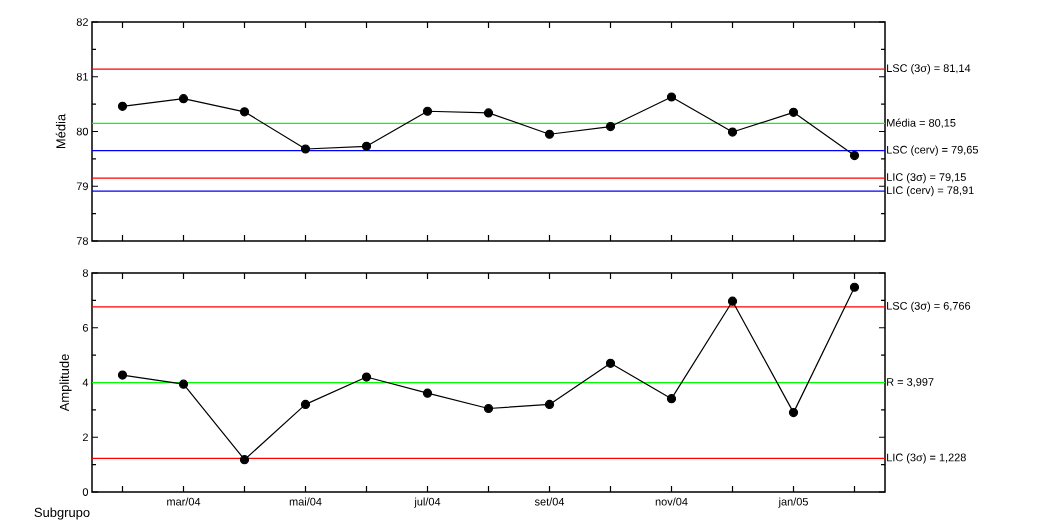 The width and height of the screenshot is (1050, 531). What do you see at coordinates (65, 383) in the screenshot?
I see `y-axis-title: Amplitude` at bounding box center [65, 383].